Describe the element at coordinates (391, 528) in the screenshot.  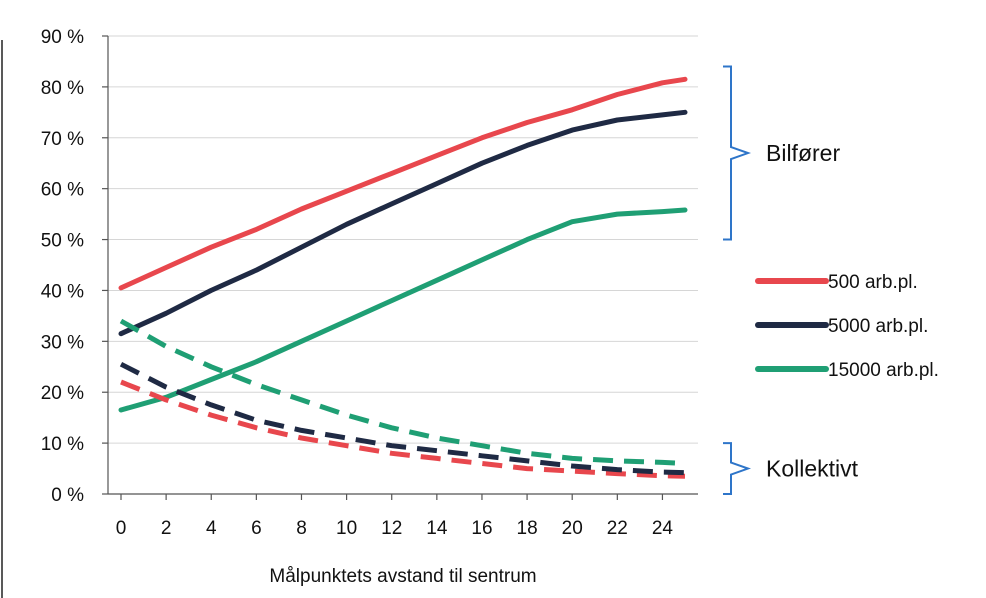
I see `x-tick-label: 12` at that location.